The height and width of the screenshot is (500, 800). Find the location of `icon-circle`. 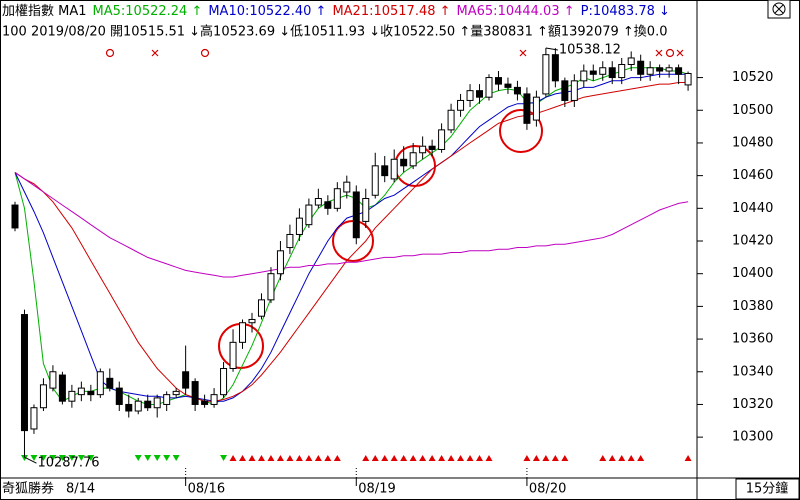

icon-circle is located at coordinates (779, 9).